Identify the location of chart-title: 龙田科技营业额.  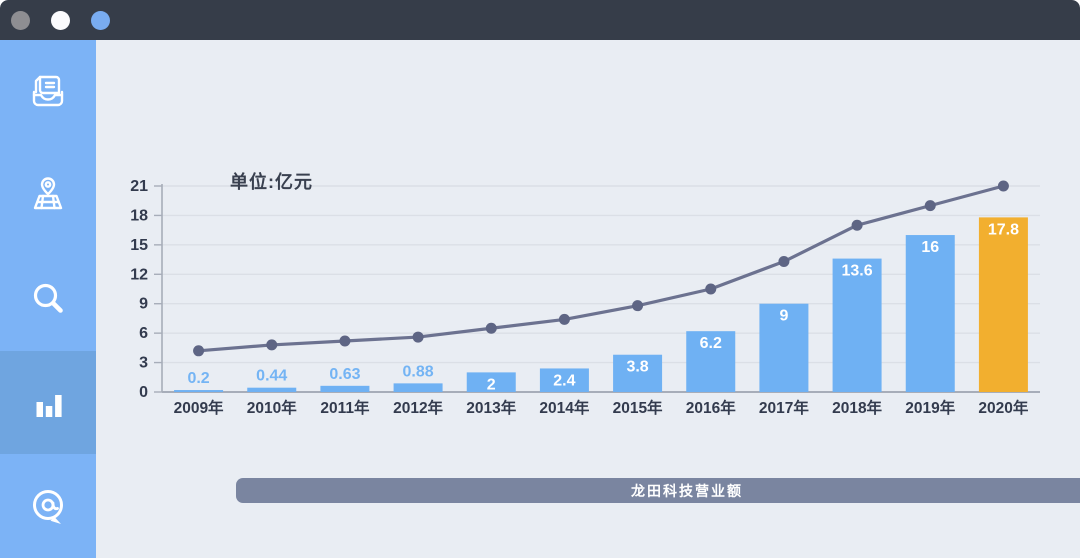
(687, 490).